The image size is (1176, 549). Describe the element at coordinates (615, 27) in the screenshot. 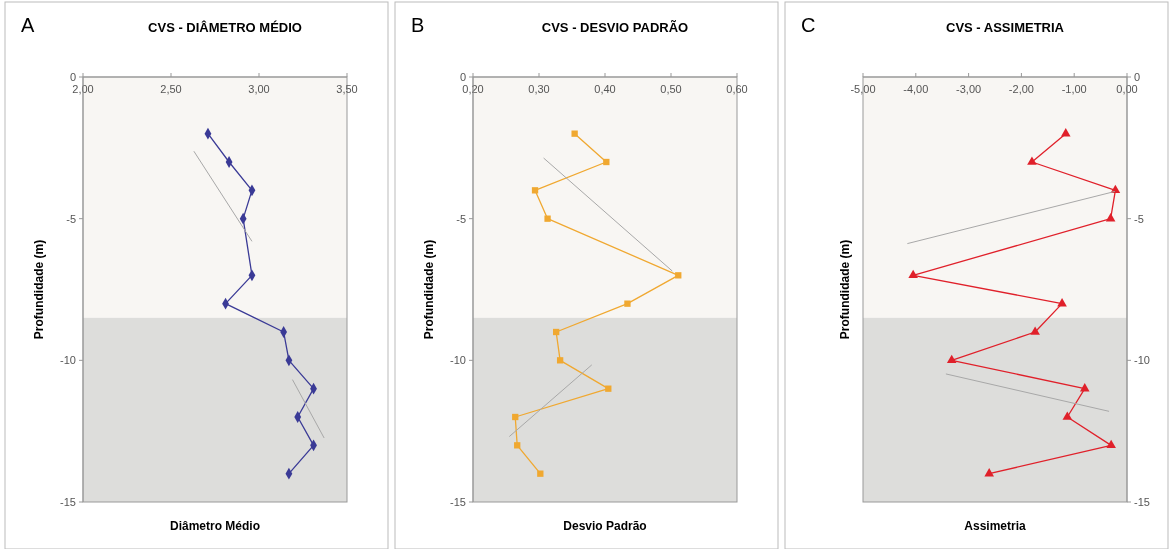

I see `chart-title: CVS - DESVIO PADRÃO` at that location.